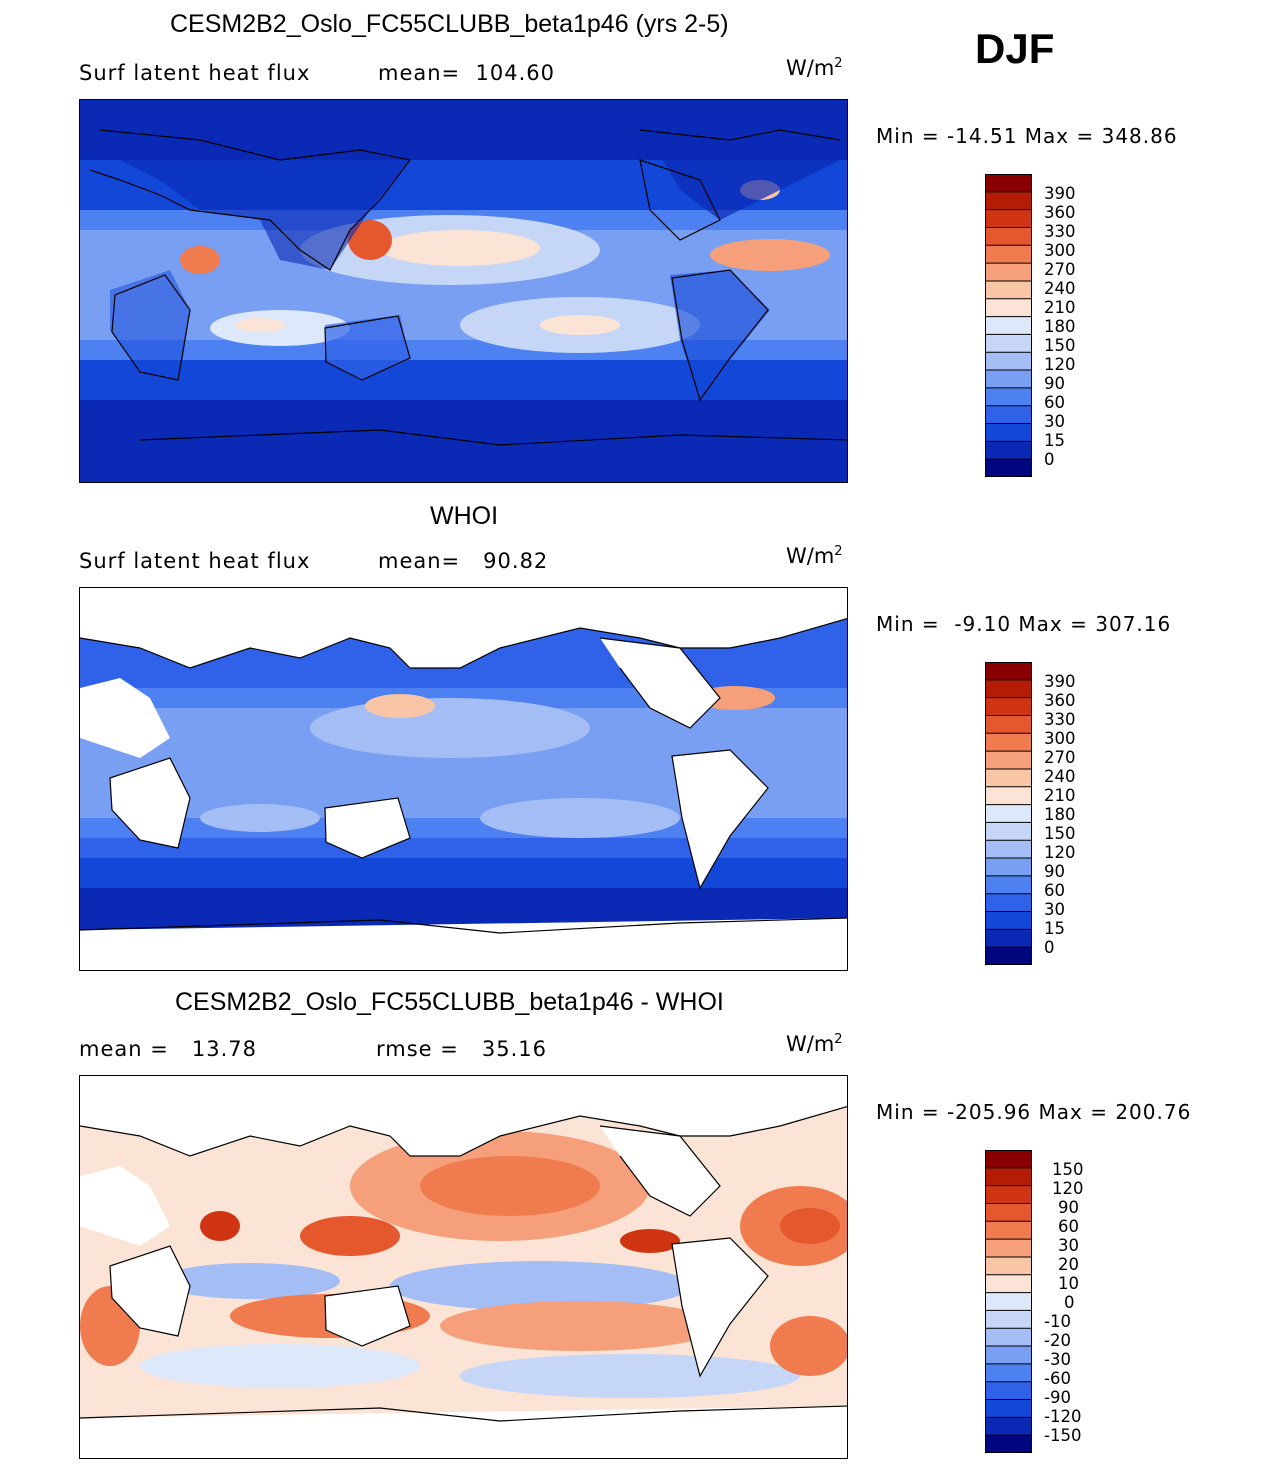 The width and height of the screenshot is (1285, 1467). I want to click on colorbar-tick-label: -20, so click(1057, 1340).